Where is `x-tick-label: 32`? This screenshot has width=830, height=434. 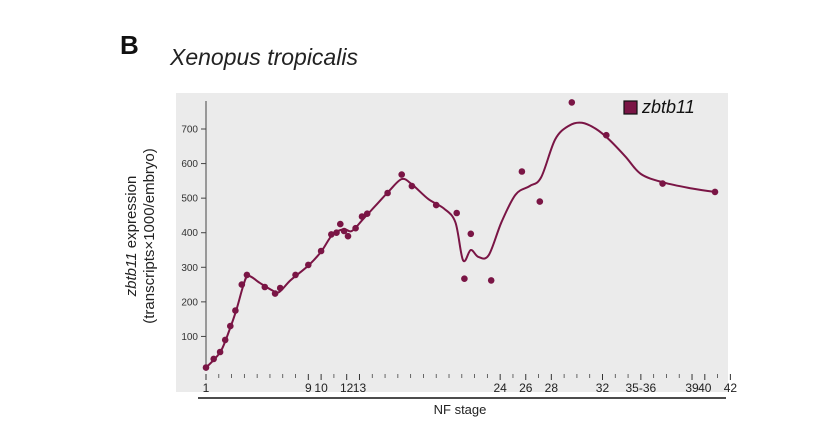
x-tick-label: 32 is located at coordinates (603, 388).